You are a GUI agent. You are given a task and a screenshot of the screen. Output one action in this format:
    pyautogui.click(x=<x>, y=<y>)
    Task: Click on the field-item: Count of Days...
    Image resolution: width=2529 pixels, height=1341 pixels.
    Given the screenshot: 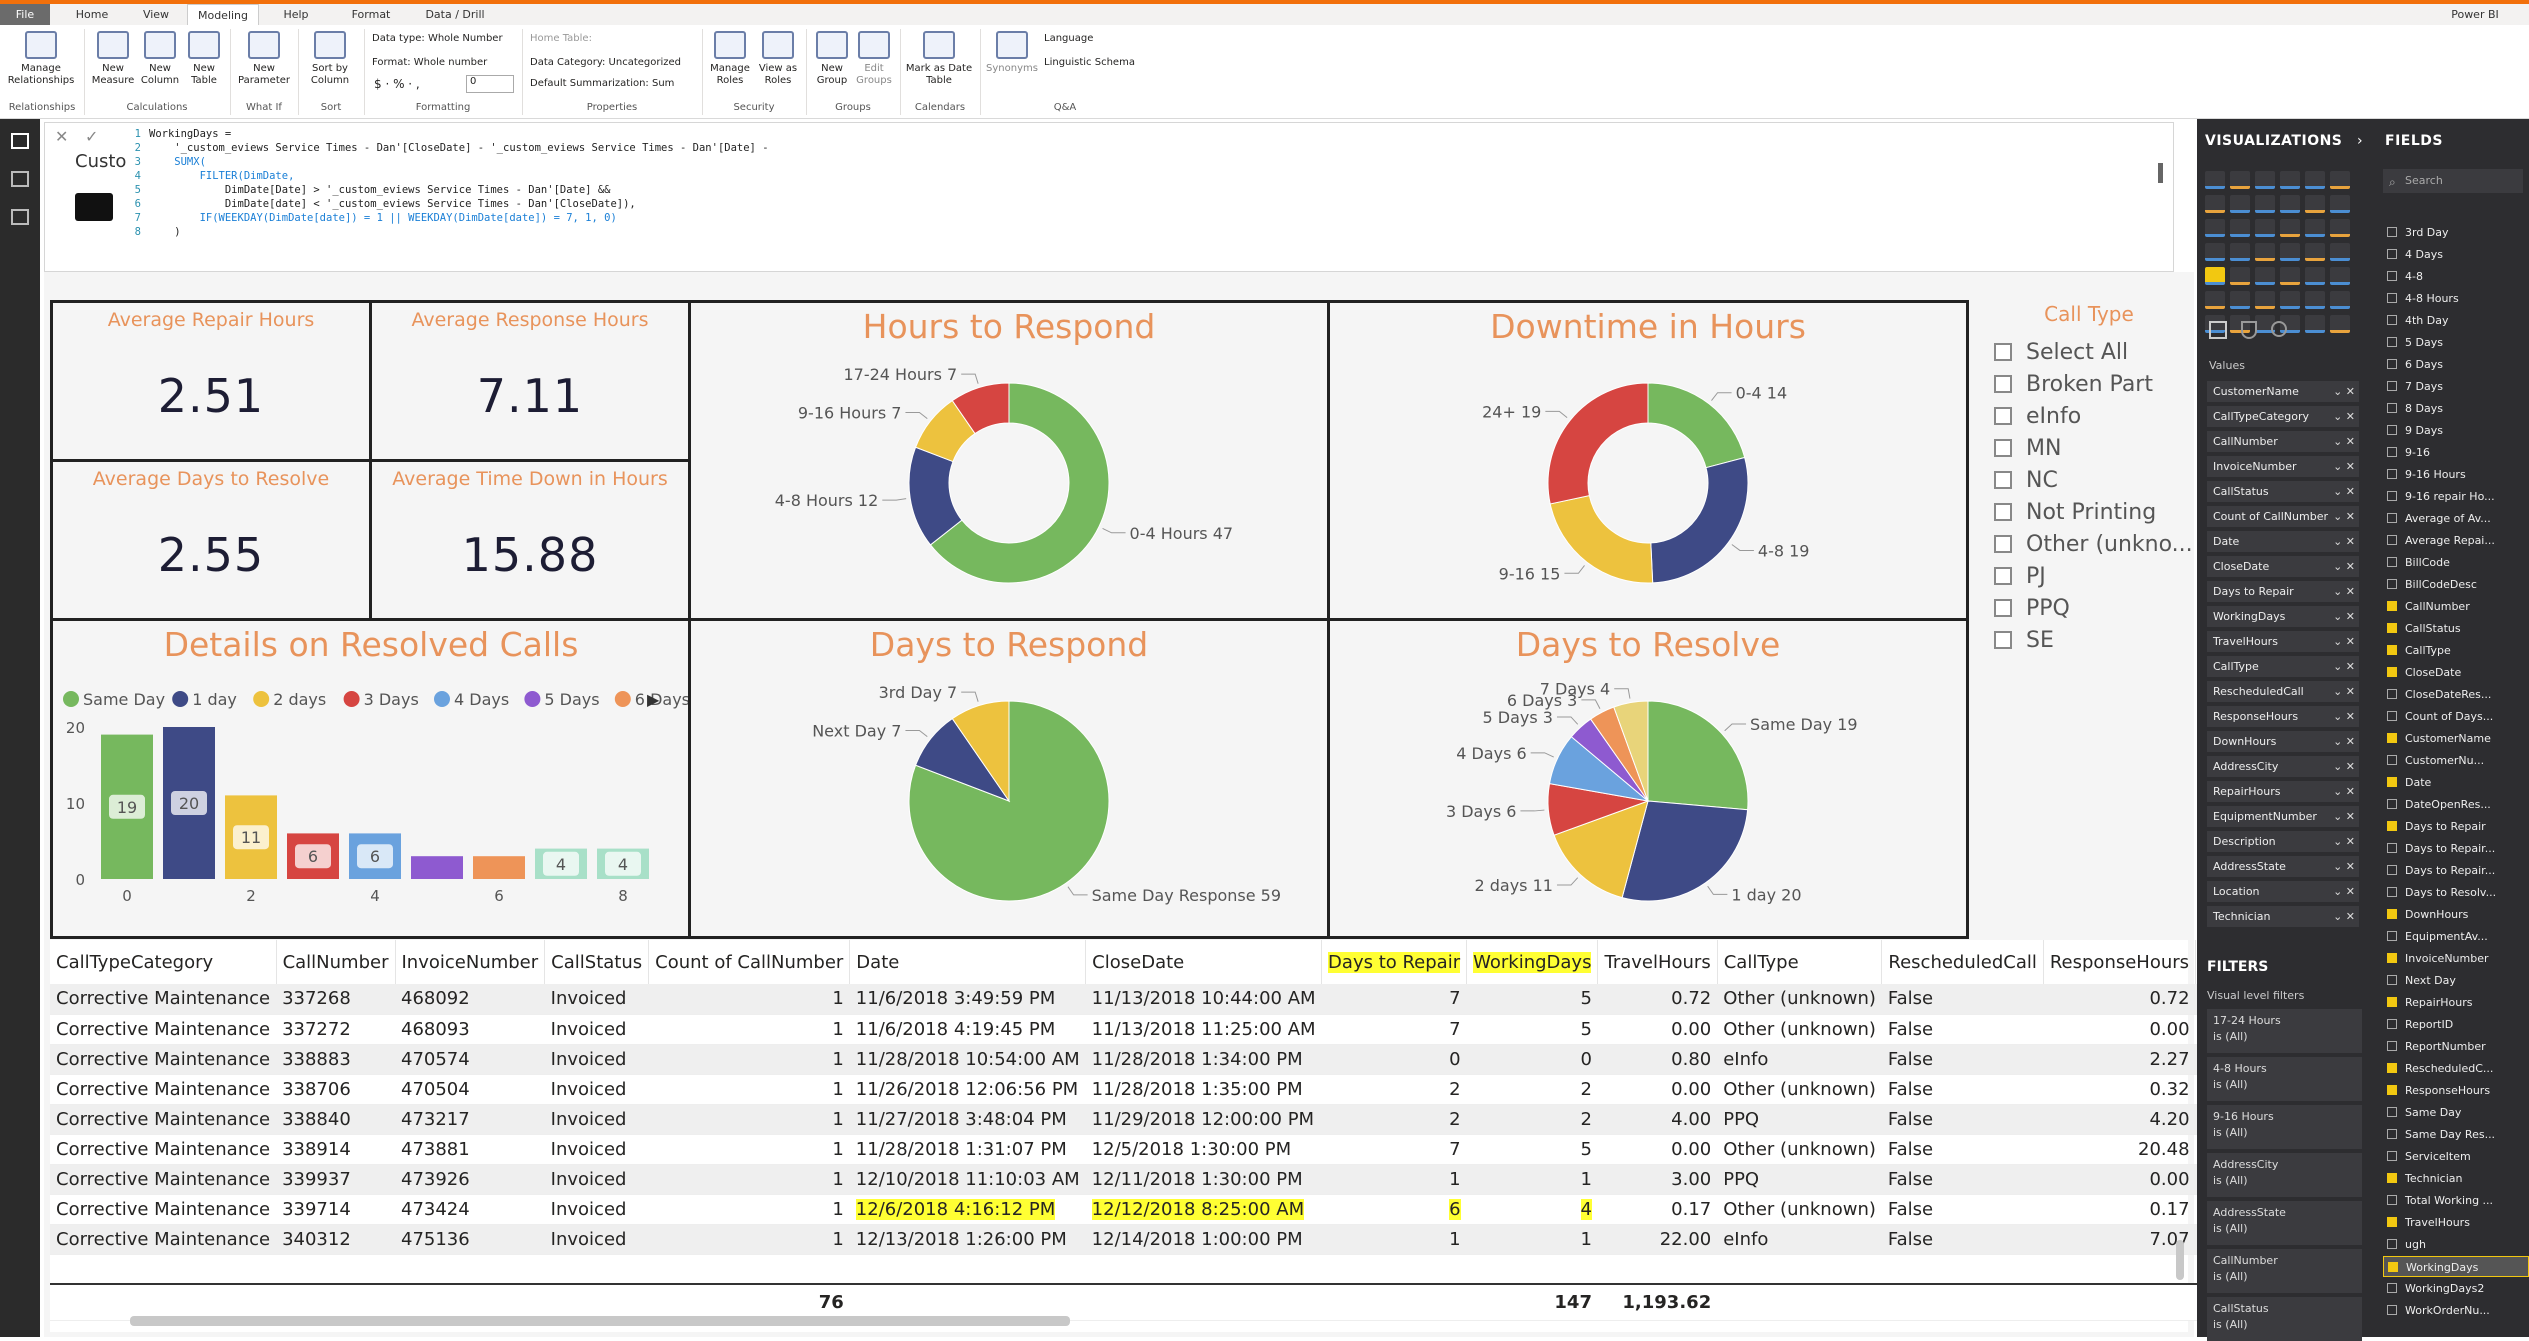 What is the action you would take?
    pyautogui.click(x=2456, y=716)
    